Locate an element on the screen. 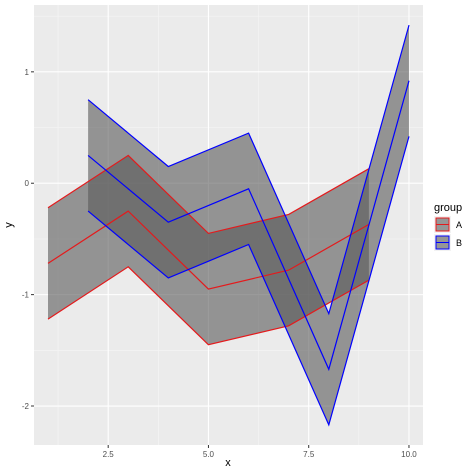 This screenshot has width=474, height=474. x-axis-title: x is located at coordinates (228, 463).